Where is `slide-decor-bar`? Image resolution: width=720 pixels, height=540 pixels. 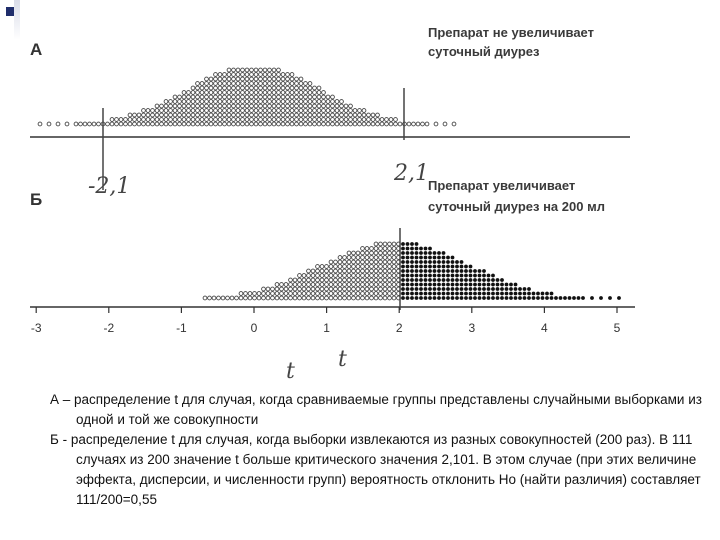 slide-decor-bar is located at coordinates (17, 20).